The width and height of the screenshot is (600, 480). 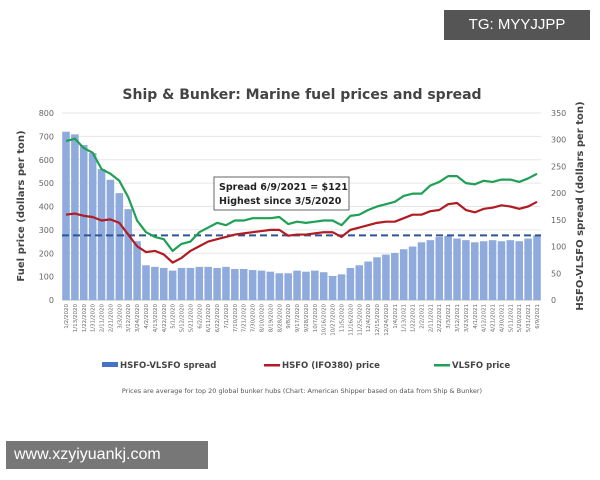 What do you see at coordinates (458, 318) in the screenshot?
I see `x-tick-label: 3/12/2021` at bounding box center [458, 318].